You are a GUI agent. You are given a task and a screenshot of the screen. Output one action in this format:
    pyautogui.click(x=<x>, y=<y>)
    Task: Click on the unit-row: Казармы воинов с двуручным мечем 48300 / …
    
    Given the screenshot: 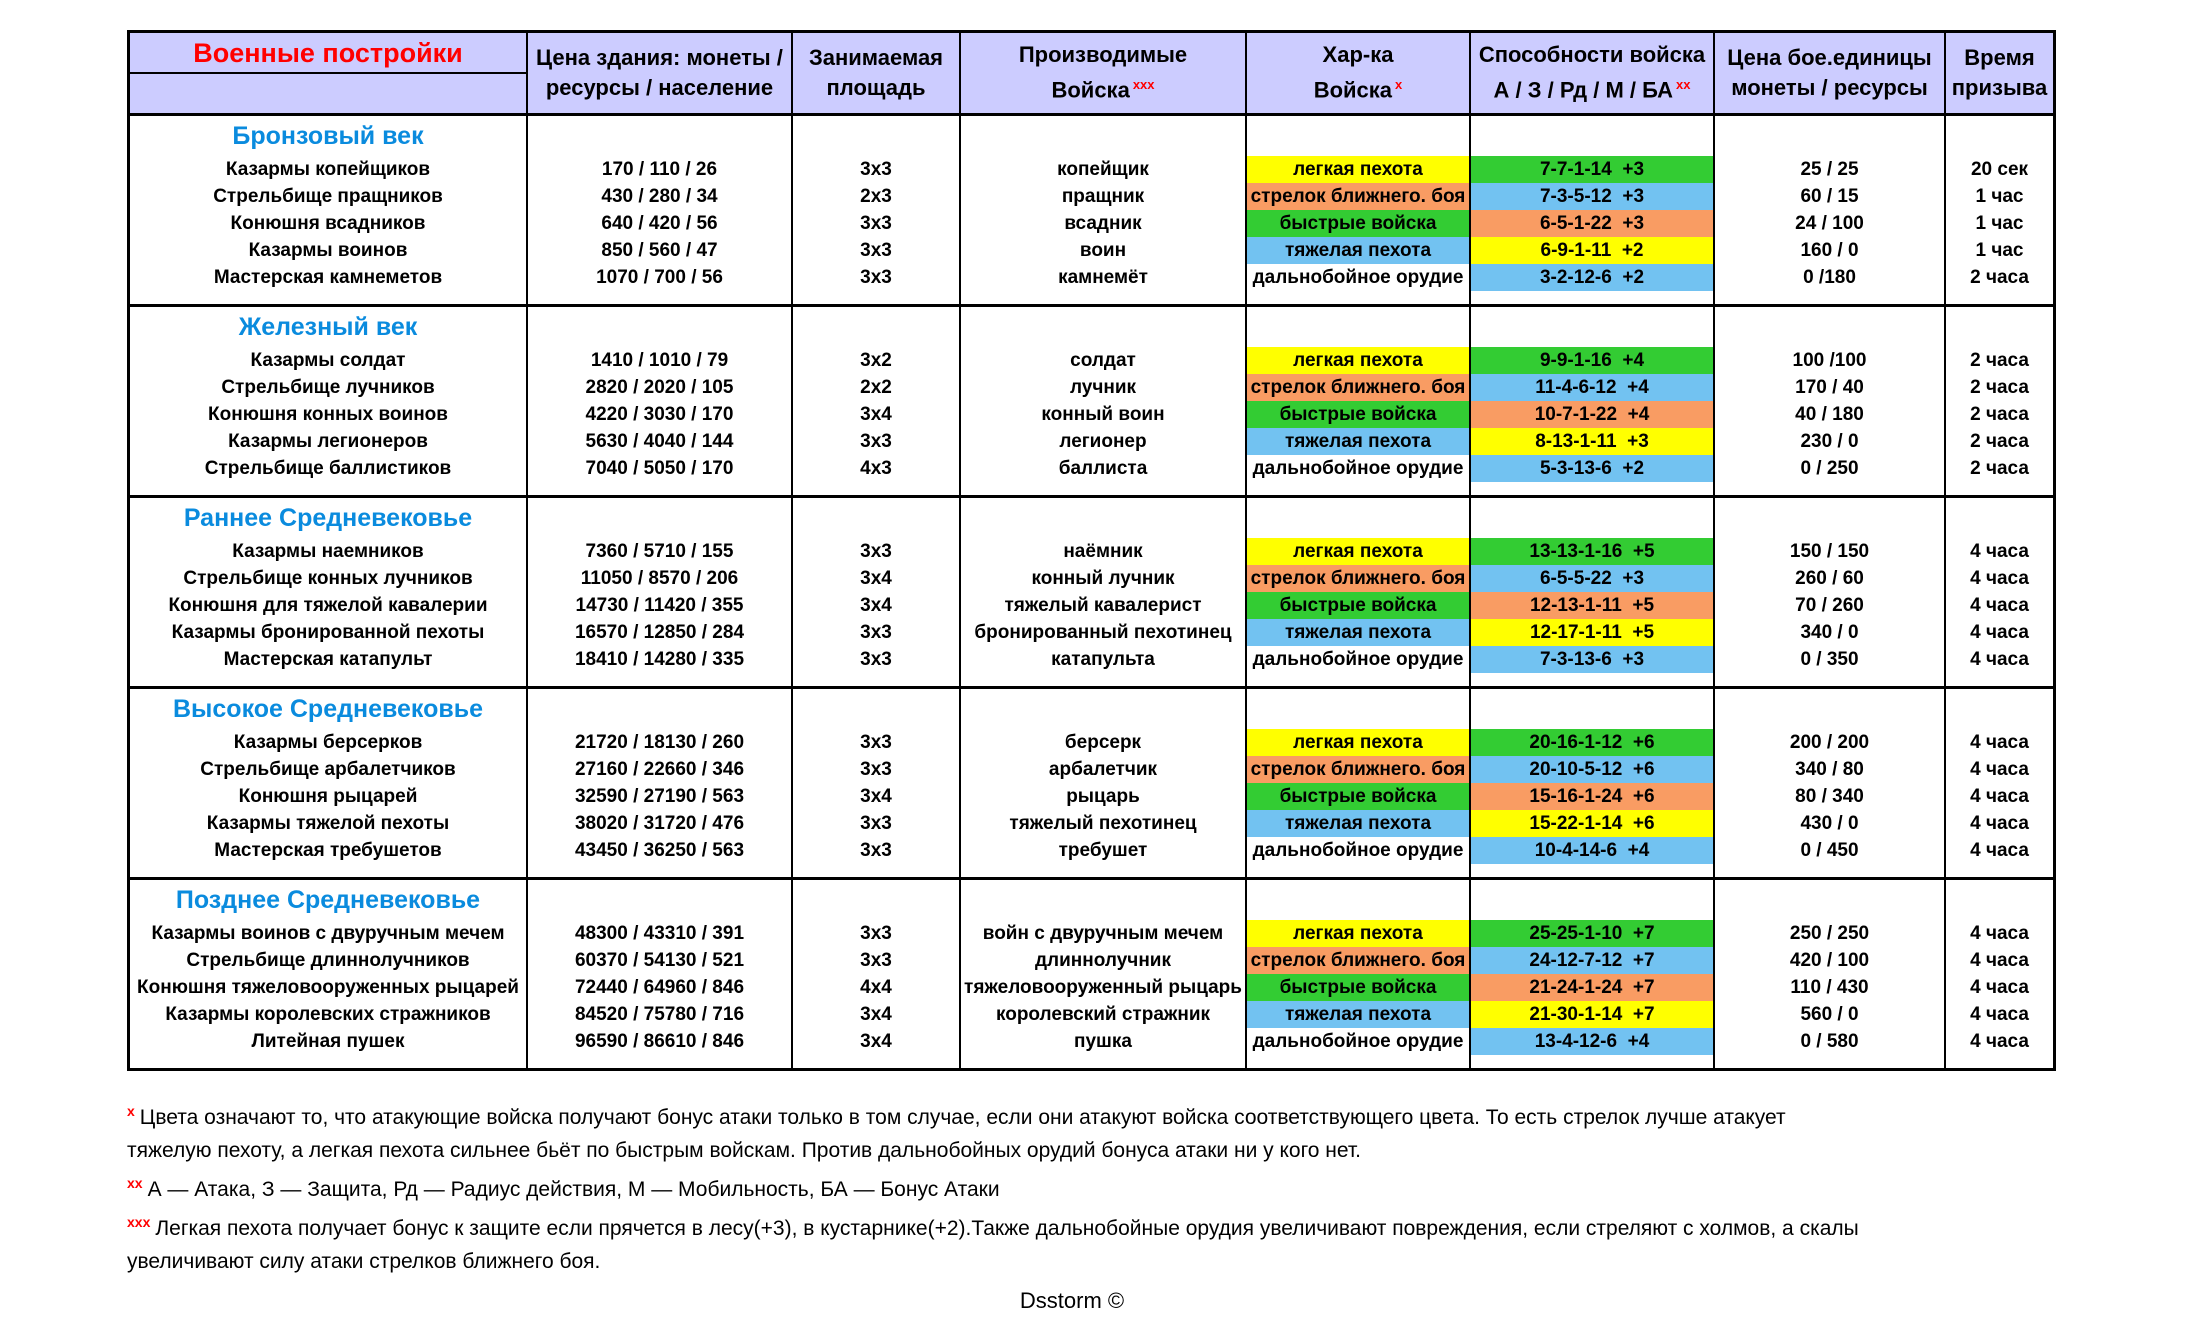 What is the action you would take?
    pyautogui.click(x=1091, y=933)
    